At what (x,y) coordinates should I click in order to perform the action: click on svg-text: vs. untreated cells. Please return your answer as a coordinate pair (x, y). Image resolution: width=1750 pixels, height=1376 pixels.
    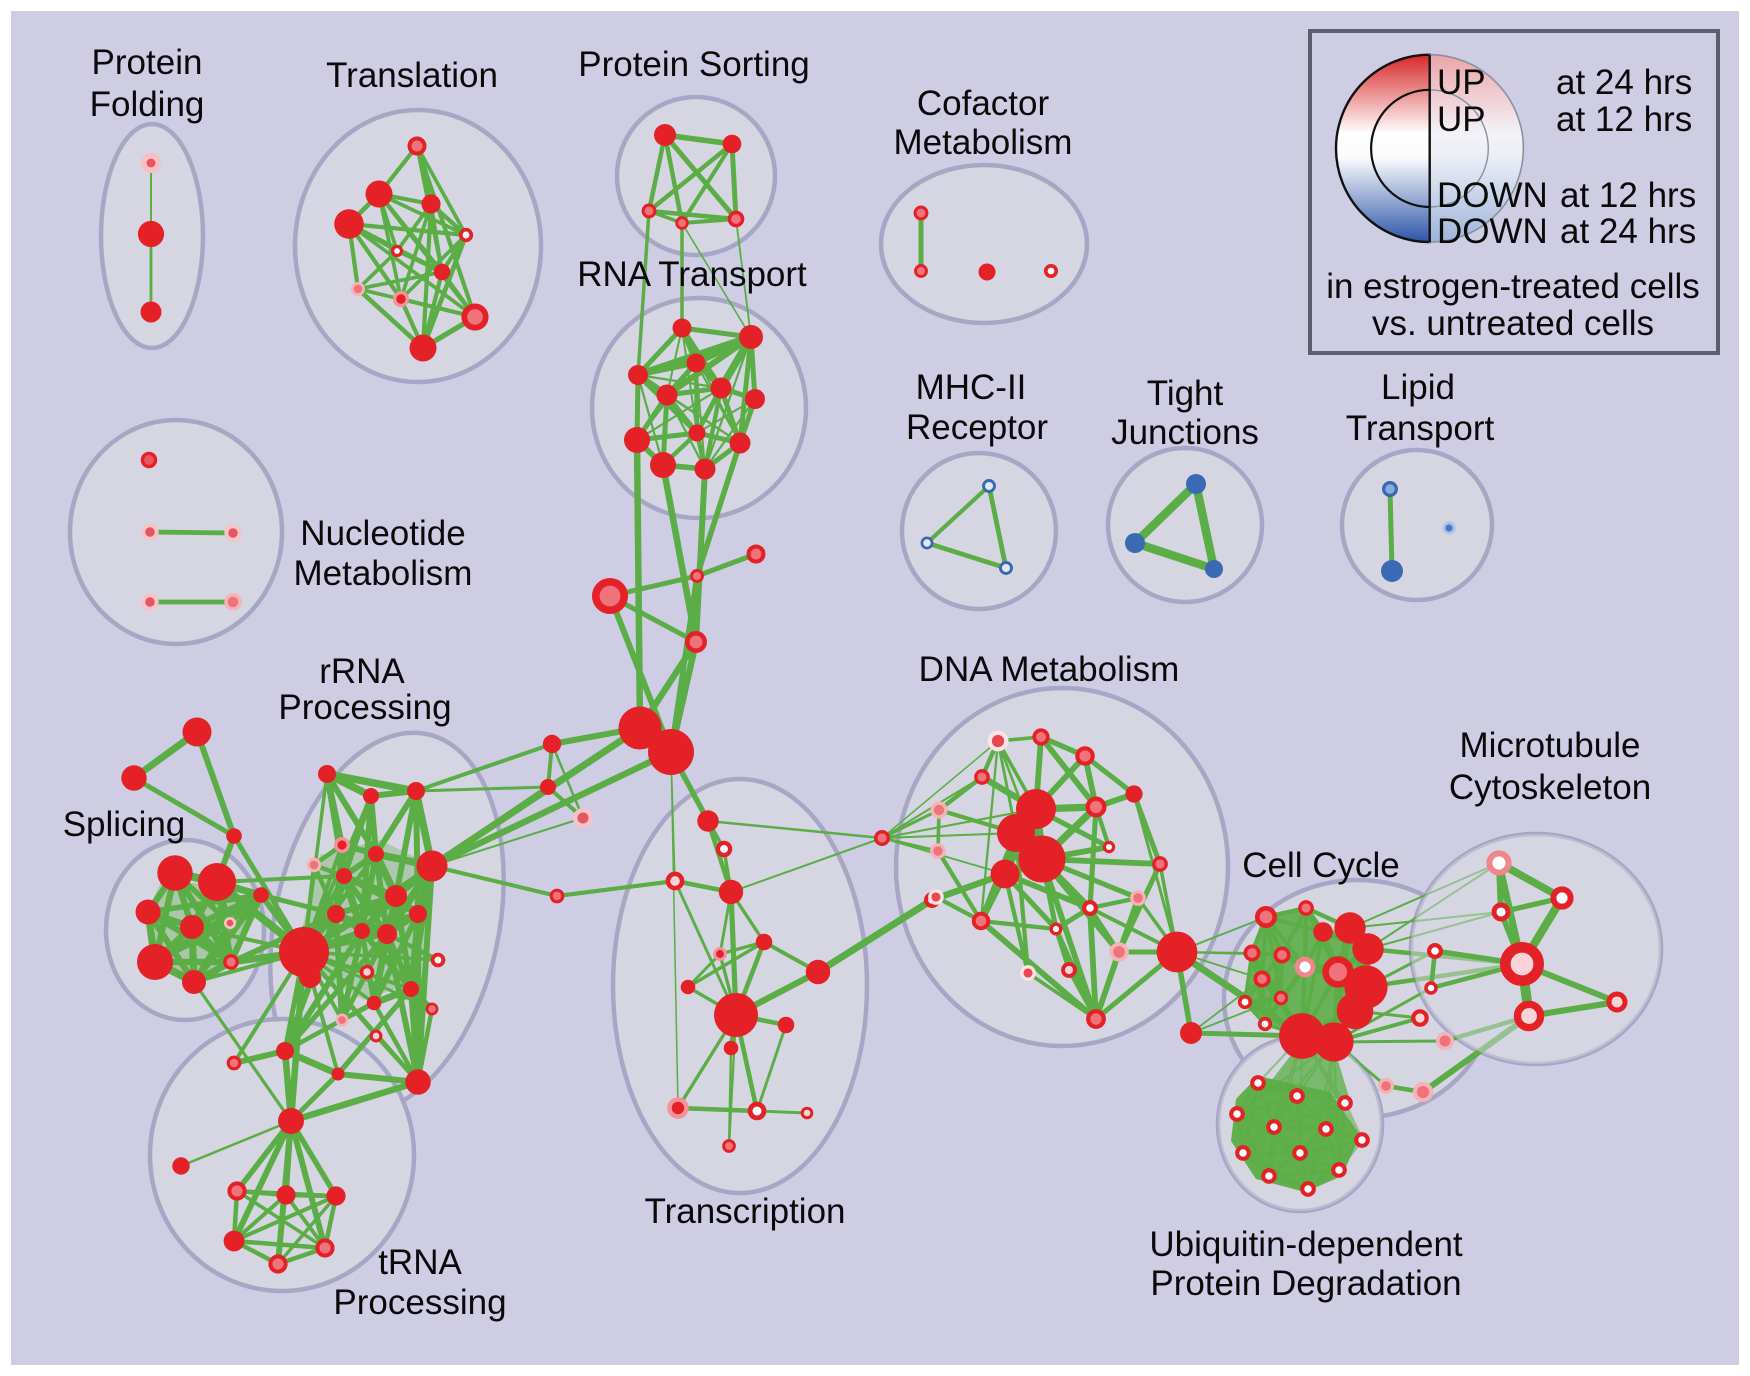
    Looking at the image, I should click on (1513, 323).